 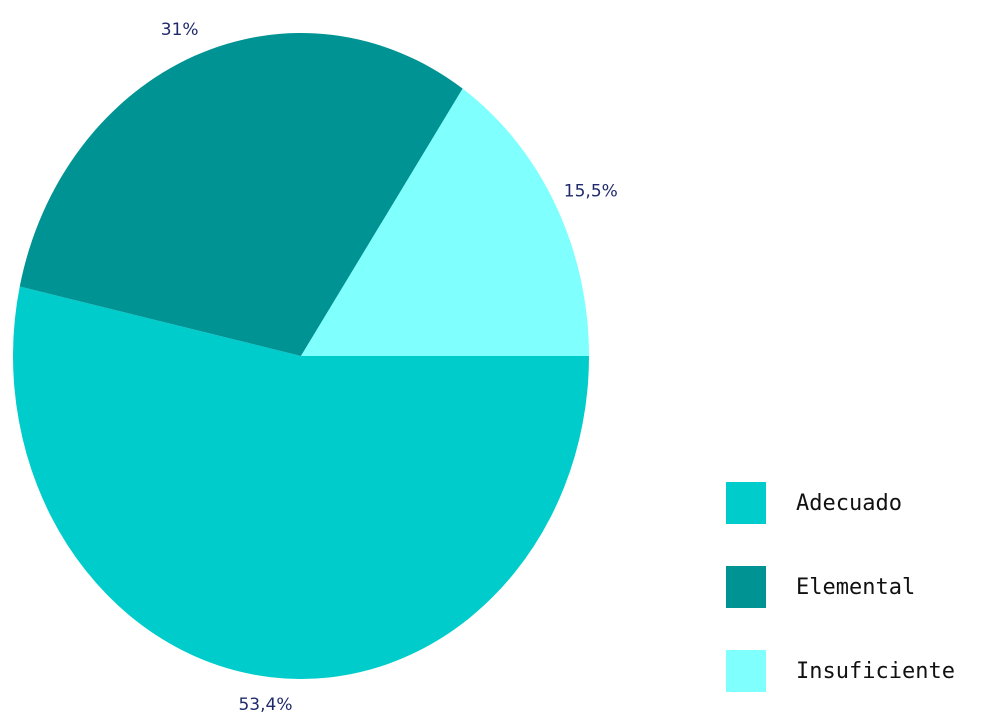 I want to click on legend-swatch-elemental, so click(x=746, y=587).